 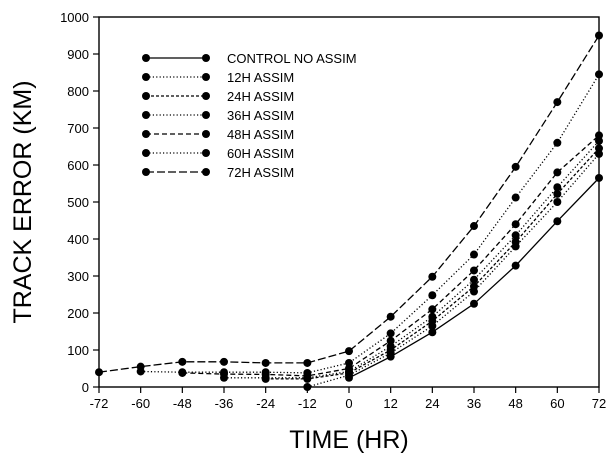 What do you see at coordinates (78, 239) in the screenshot?
I see `y-tick-label: 400` at bounding box center [78, 239].